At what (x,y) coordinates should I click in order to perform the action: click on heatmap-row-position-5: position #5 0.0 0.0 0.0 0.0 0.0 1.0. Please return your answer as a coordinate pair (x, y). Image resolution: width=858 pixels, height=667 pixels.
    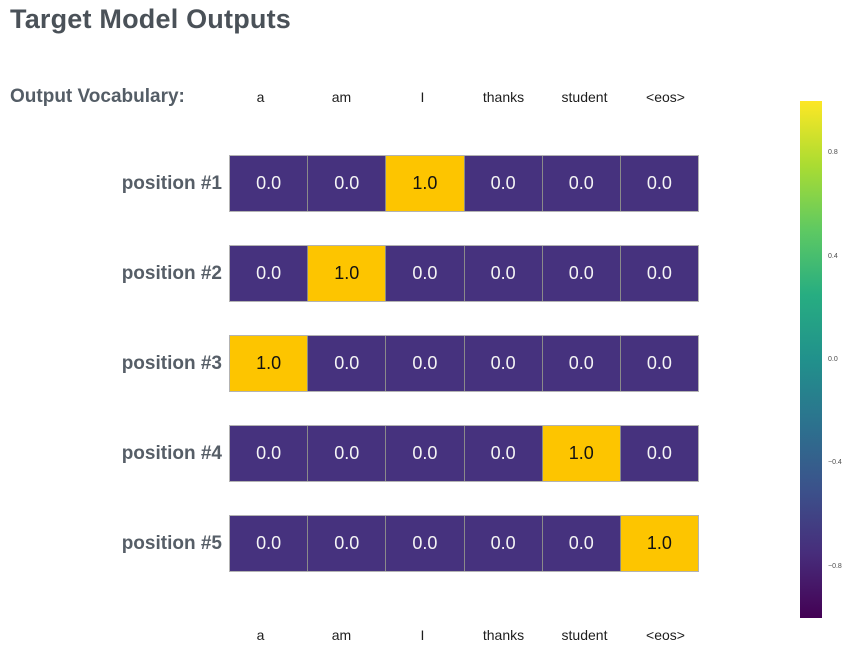
    Looking at the image, I should click on (365, 543).